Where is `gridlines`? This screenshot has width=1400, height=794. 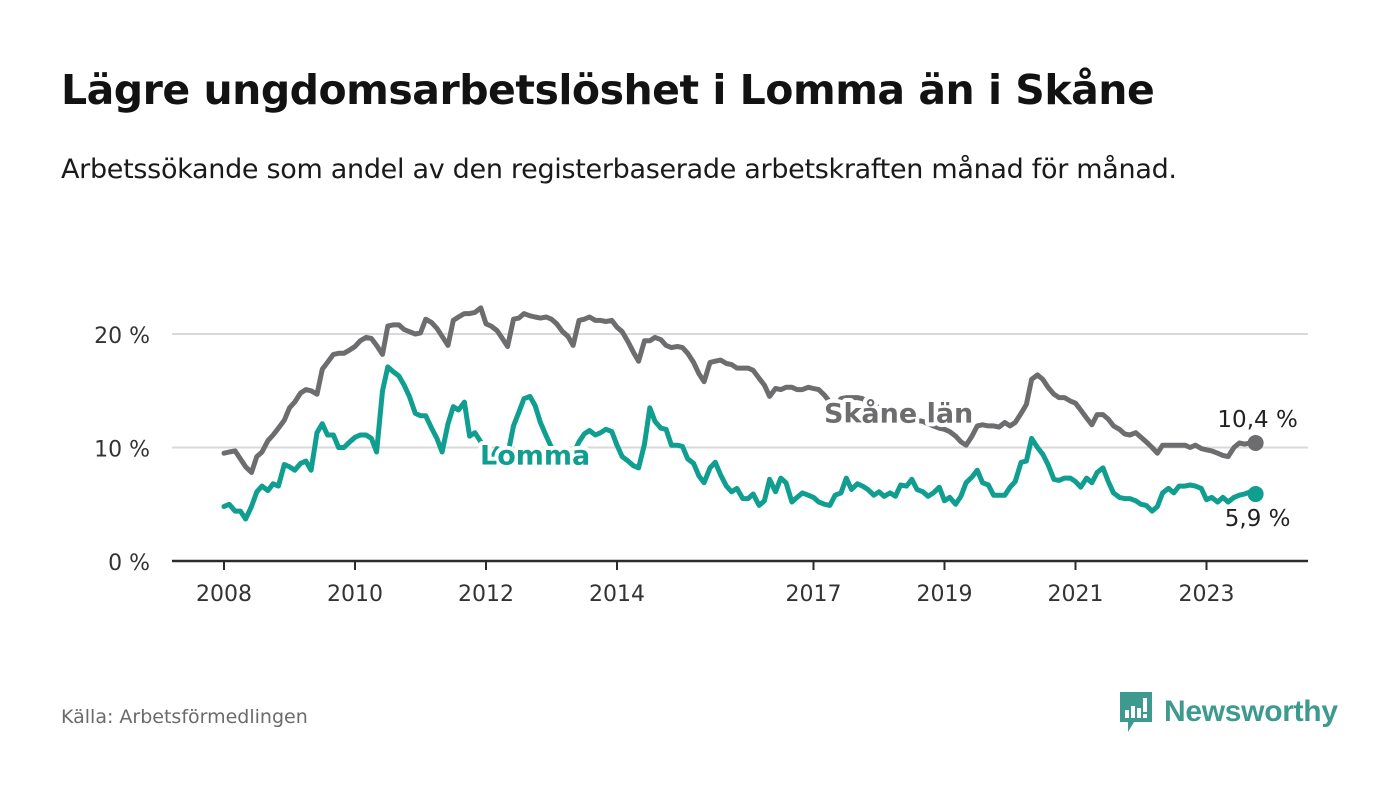 gridlines is located at coordinates (740, 391).